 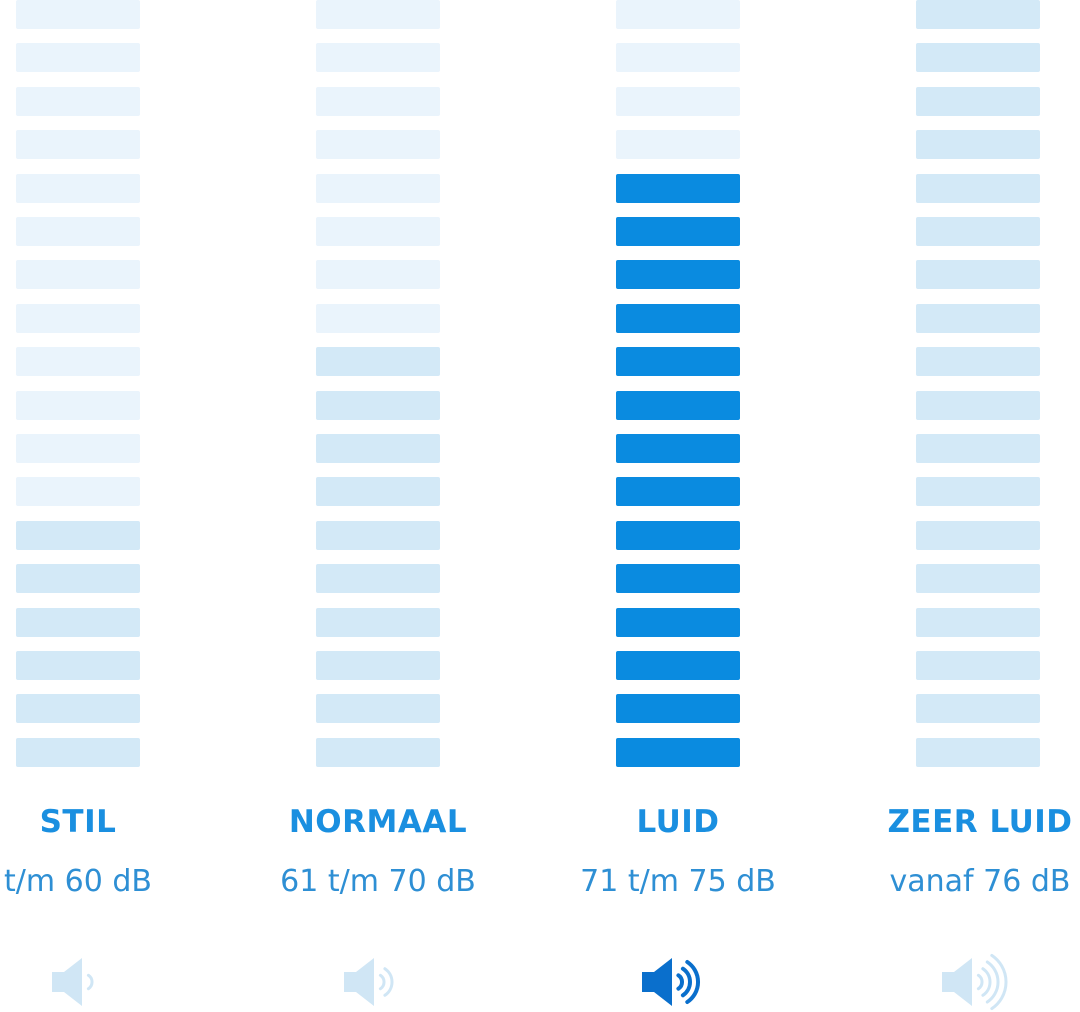 I want to click on level-range: 61 t/m 70 dB, so click(x=378, y=881).